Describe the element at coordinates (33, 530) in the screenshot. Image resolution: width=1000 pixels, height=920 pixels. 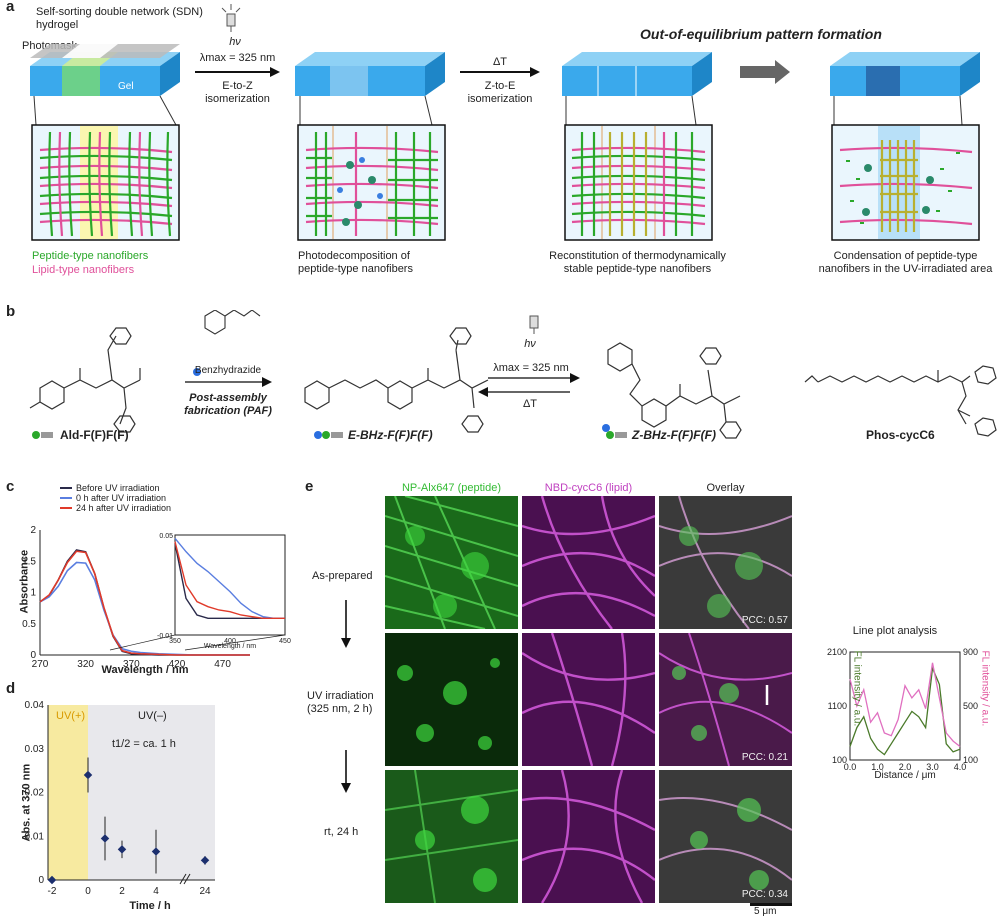
I see `c-ytick: 2` at that location.